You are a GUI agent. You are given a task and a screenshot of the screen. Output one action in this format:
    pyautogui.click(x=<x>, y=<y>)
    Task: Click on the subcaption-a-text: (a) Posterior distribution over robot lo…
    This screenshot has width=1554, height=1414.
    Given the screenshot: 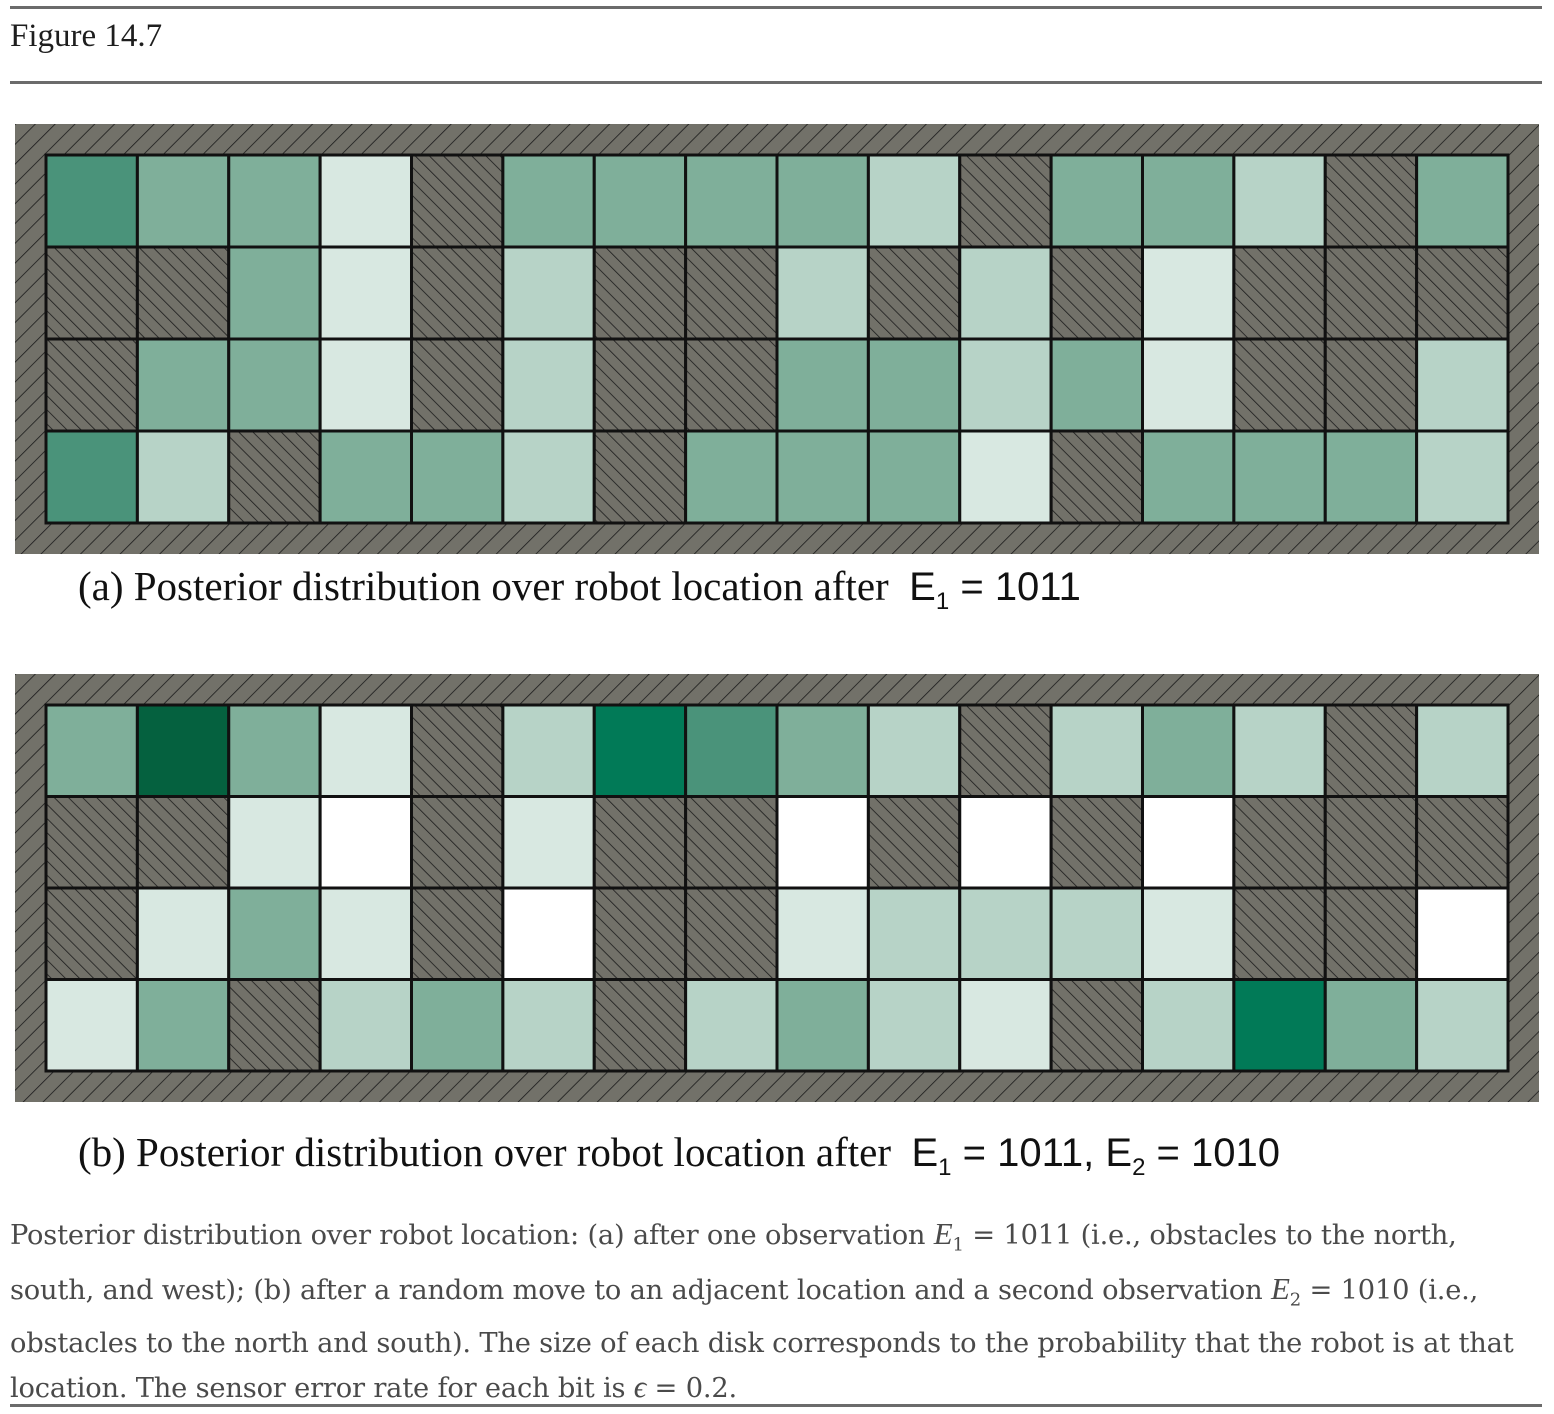 What is the action you would take?
    pyautogui.click(x=483, y=586)
    